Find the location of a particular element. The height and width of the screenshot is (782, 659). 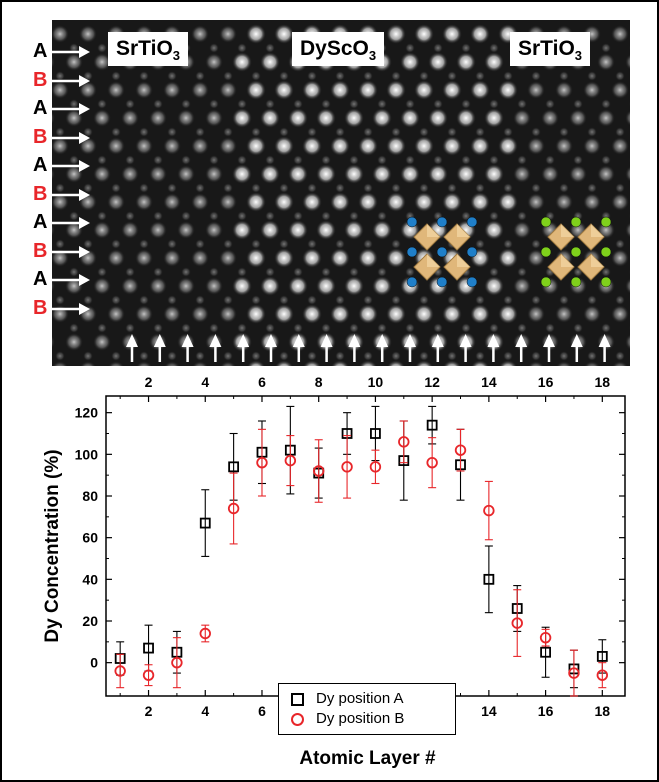

y-tick-label: 0 is located at coordinates (94, 663).